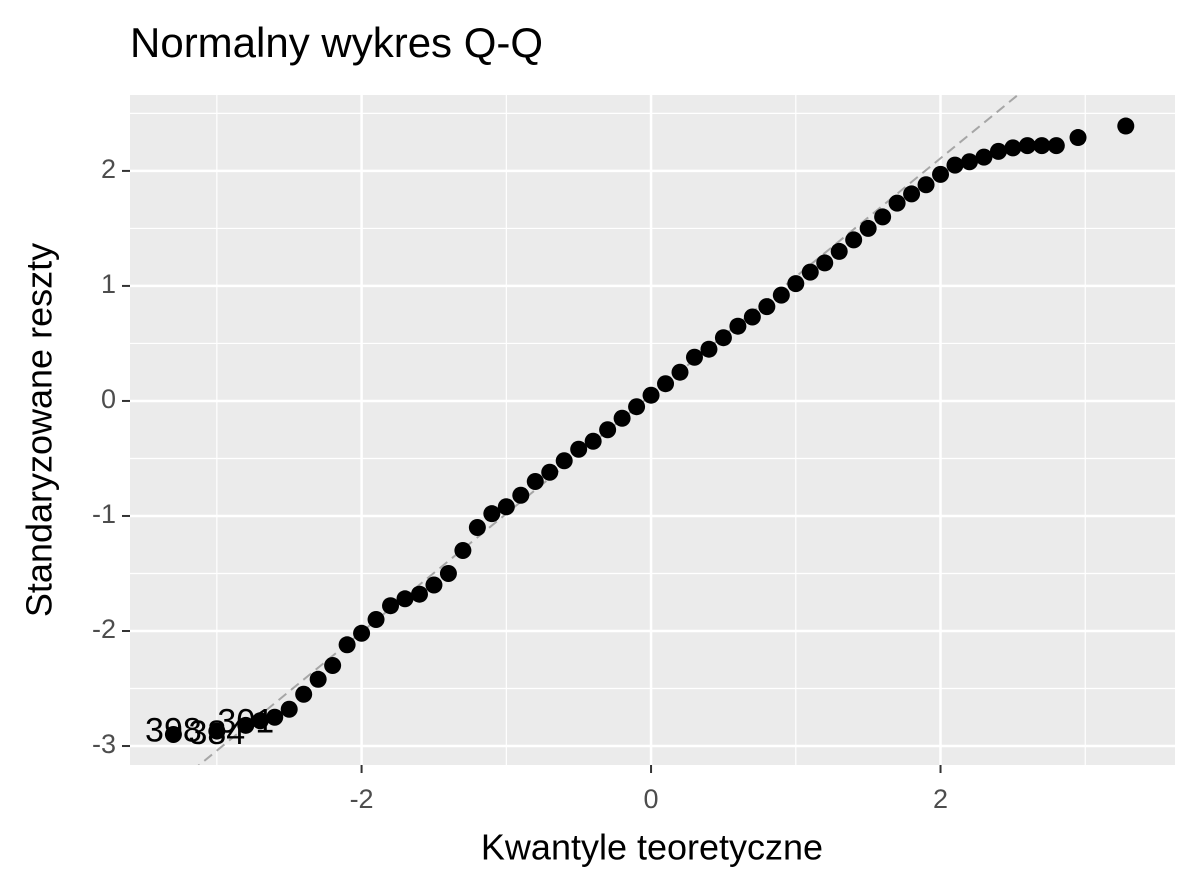 The height and width of the screenshot is (896, 1195). What do you see at coordinates (651, 799) in the screenshot?
I see `x-tick-label: 0` at bounding box center [651, 799].